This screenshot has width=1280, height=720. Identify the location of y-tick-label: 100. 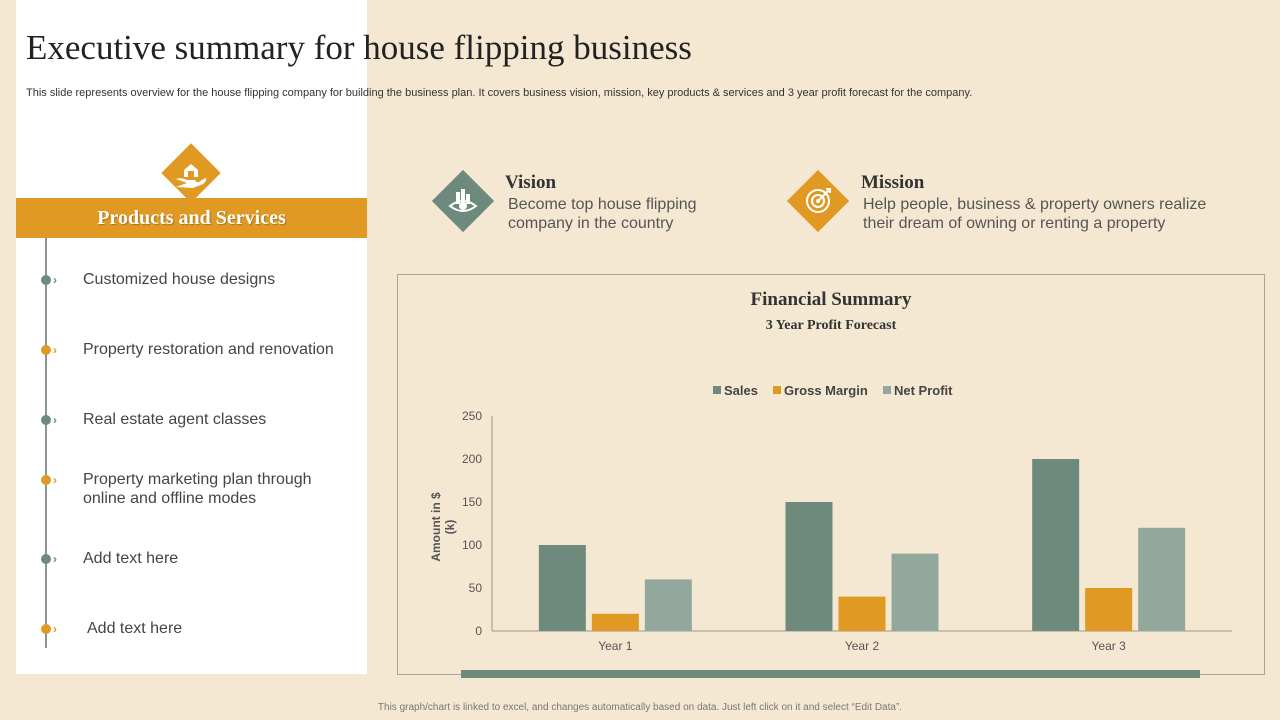
(472, 545).